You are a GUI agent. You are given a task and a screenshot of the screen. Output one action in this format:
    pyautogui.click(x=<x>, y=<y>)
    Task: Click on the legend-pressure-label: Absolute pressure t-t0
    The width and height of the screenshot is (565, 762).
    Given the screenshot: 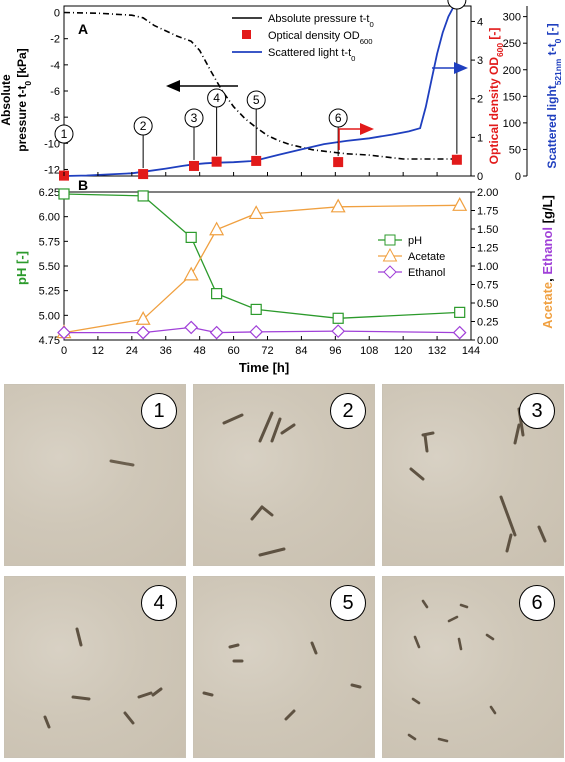 What is the action you would take?
    pyautogui.click(x=321, y=21)
    